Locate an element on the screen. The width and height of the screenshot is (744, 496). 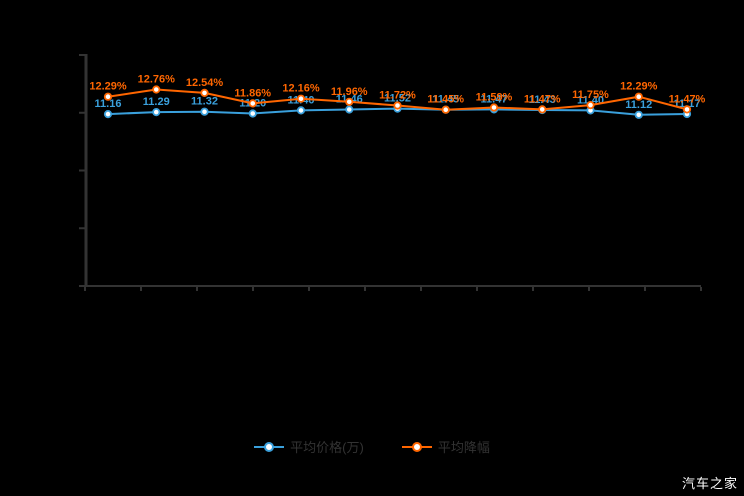
data-point-label: 11.72% is located at coordinates (397, 96).